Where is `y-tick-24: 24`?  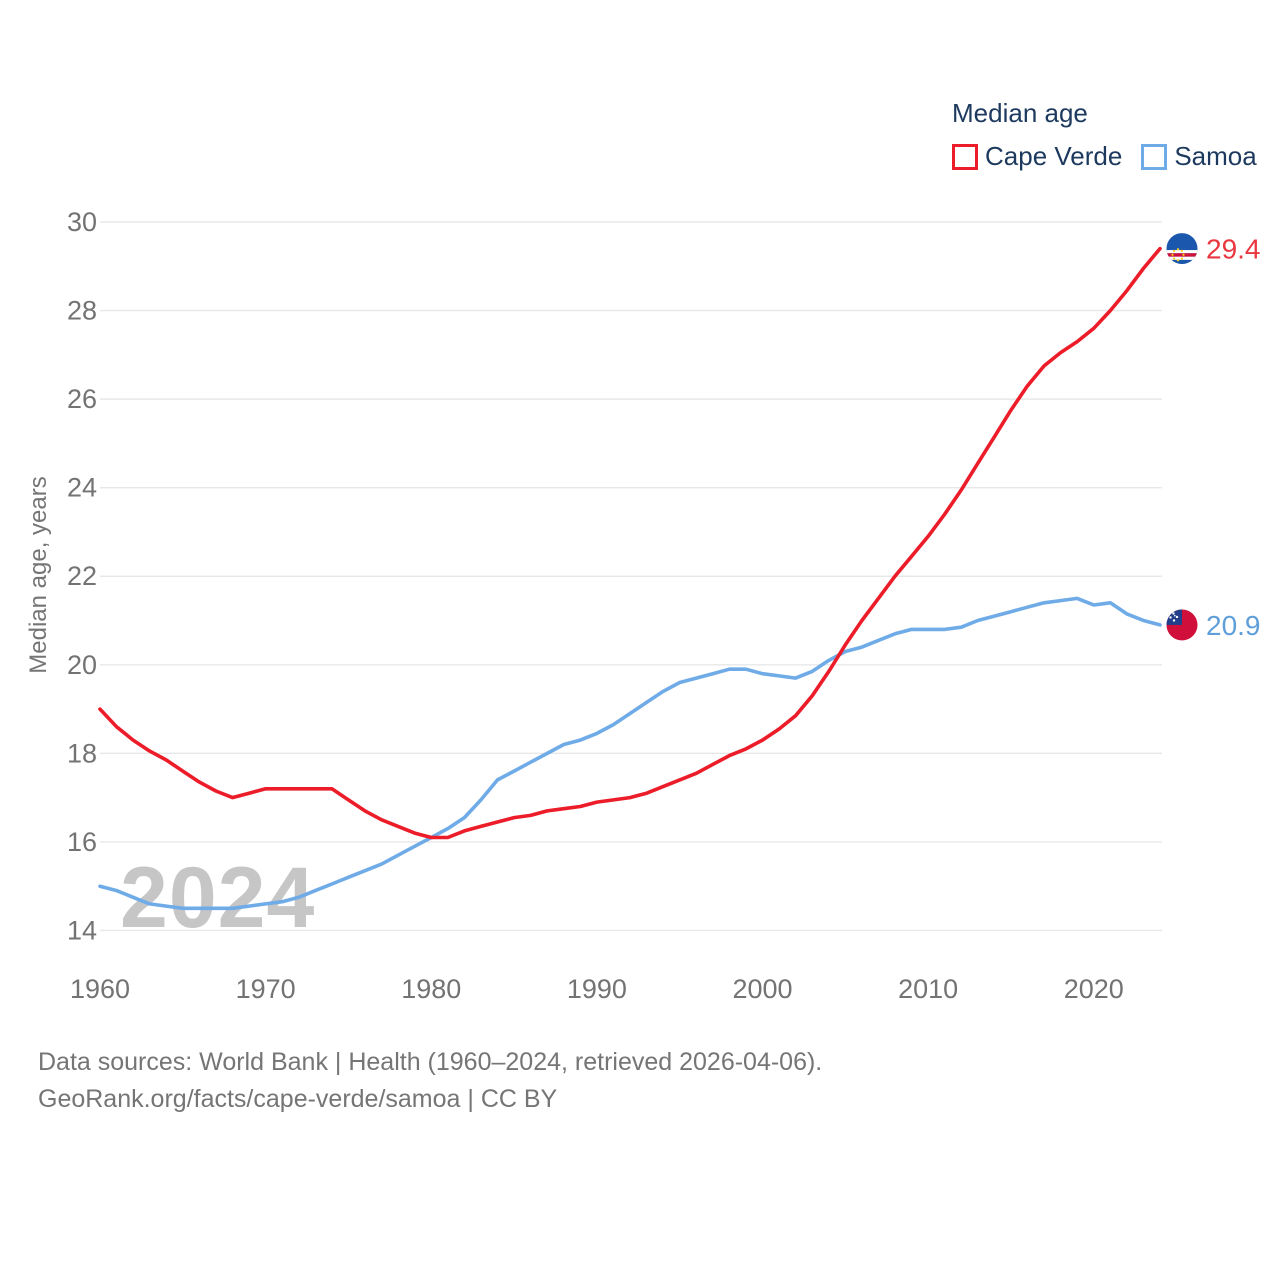 y-tick-24: 24 is located at coordinates (82, 488).